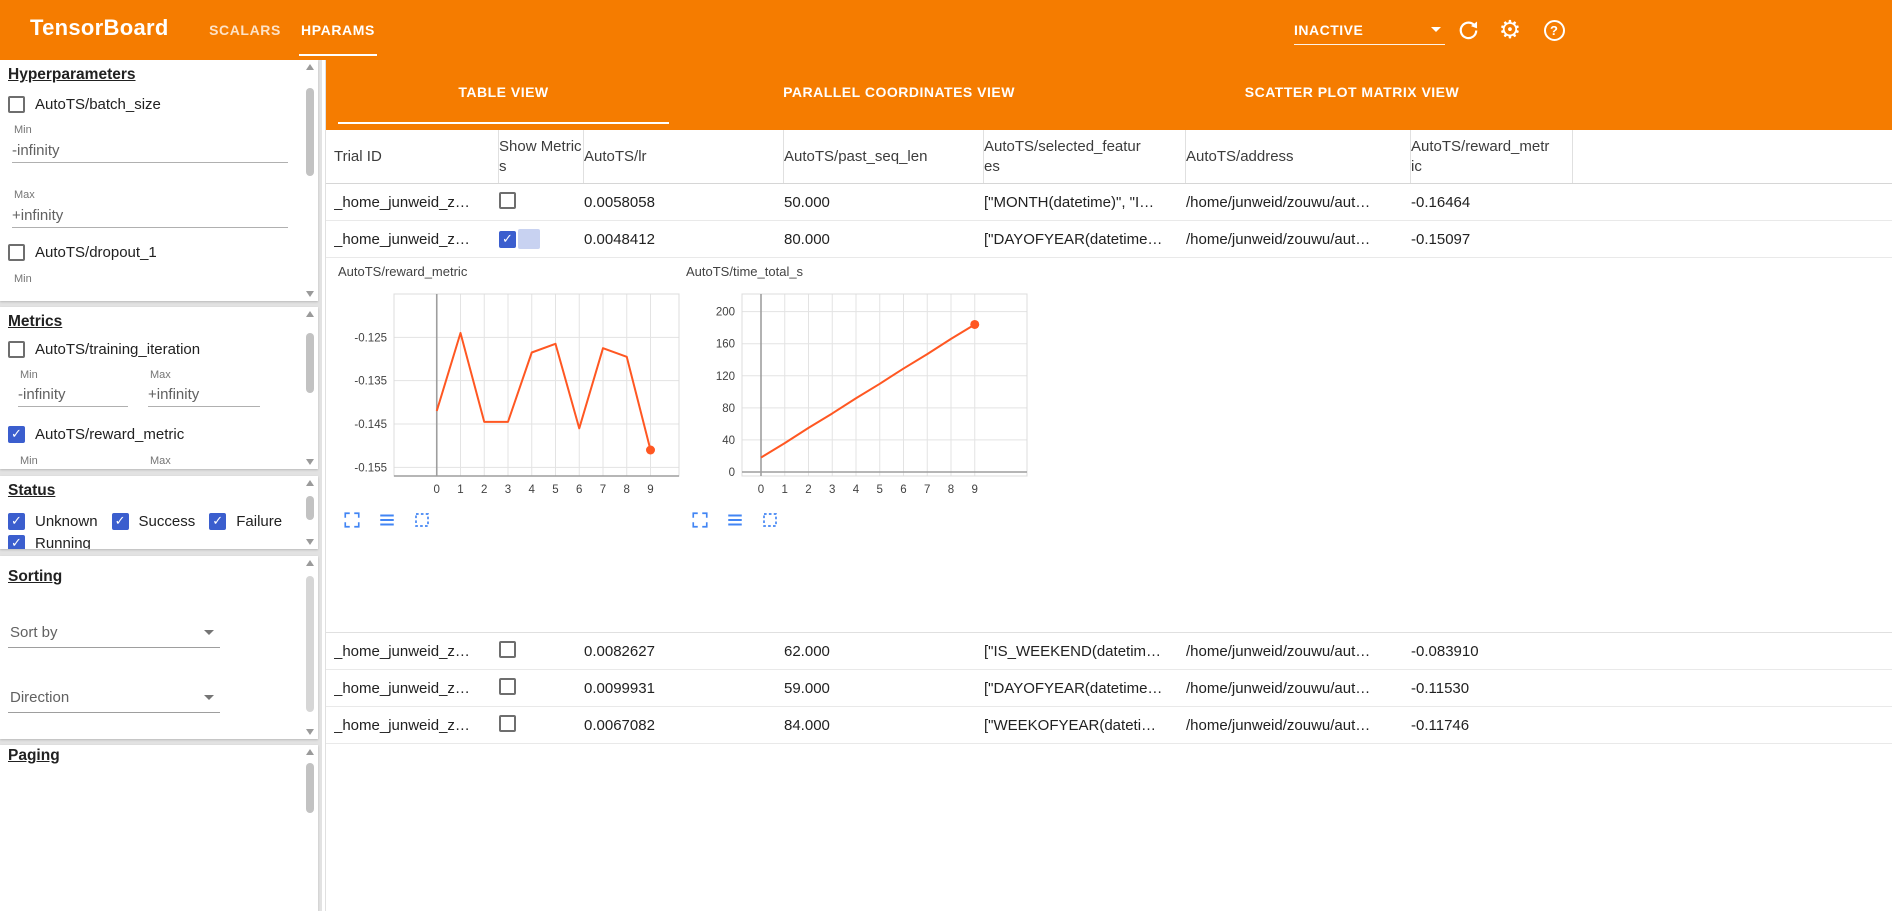  Describe the element at coordinates (503, 92) in the screenshot. I see `tab-table-view: TABLE VIEW` at that location.